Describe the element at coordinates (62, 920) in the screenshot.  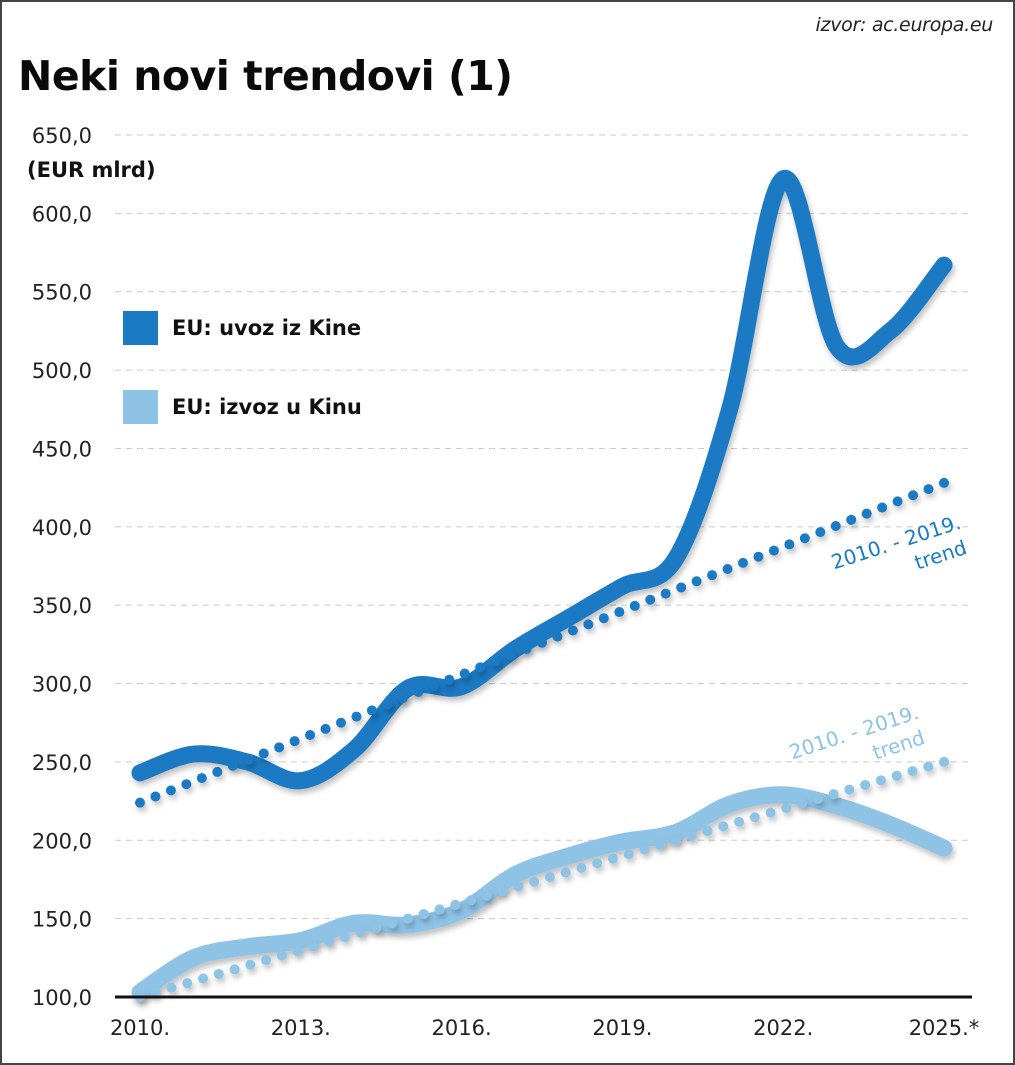
I see `y-tick-label: 150,0` at that location.